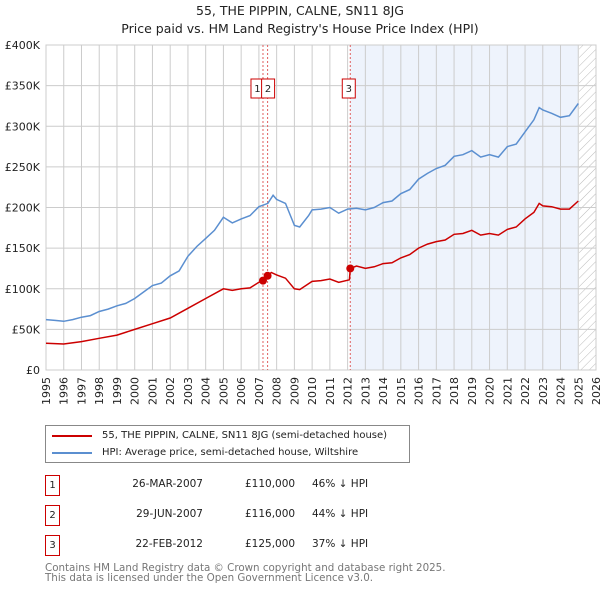  What do you see at coordinates (419, 391) in the screenshot?
I see `x-tick-label: 2016` at bounding box center [419, 391].